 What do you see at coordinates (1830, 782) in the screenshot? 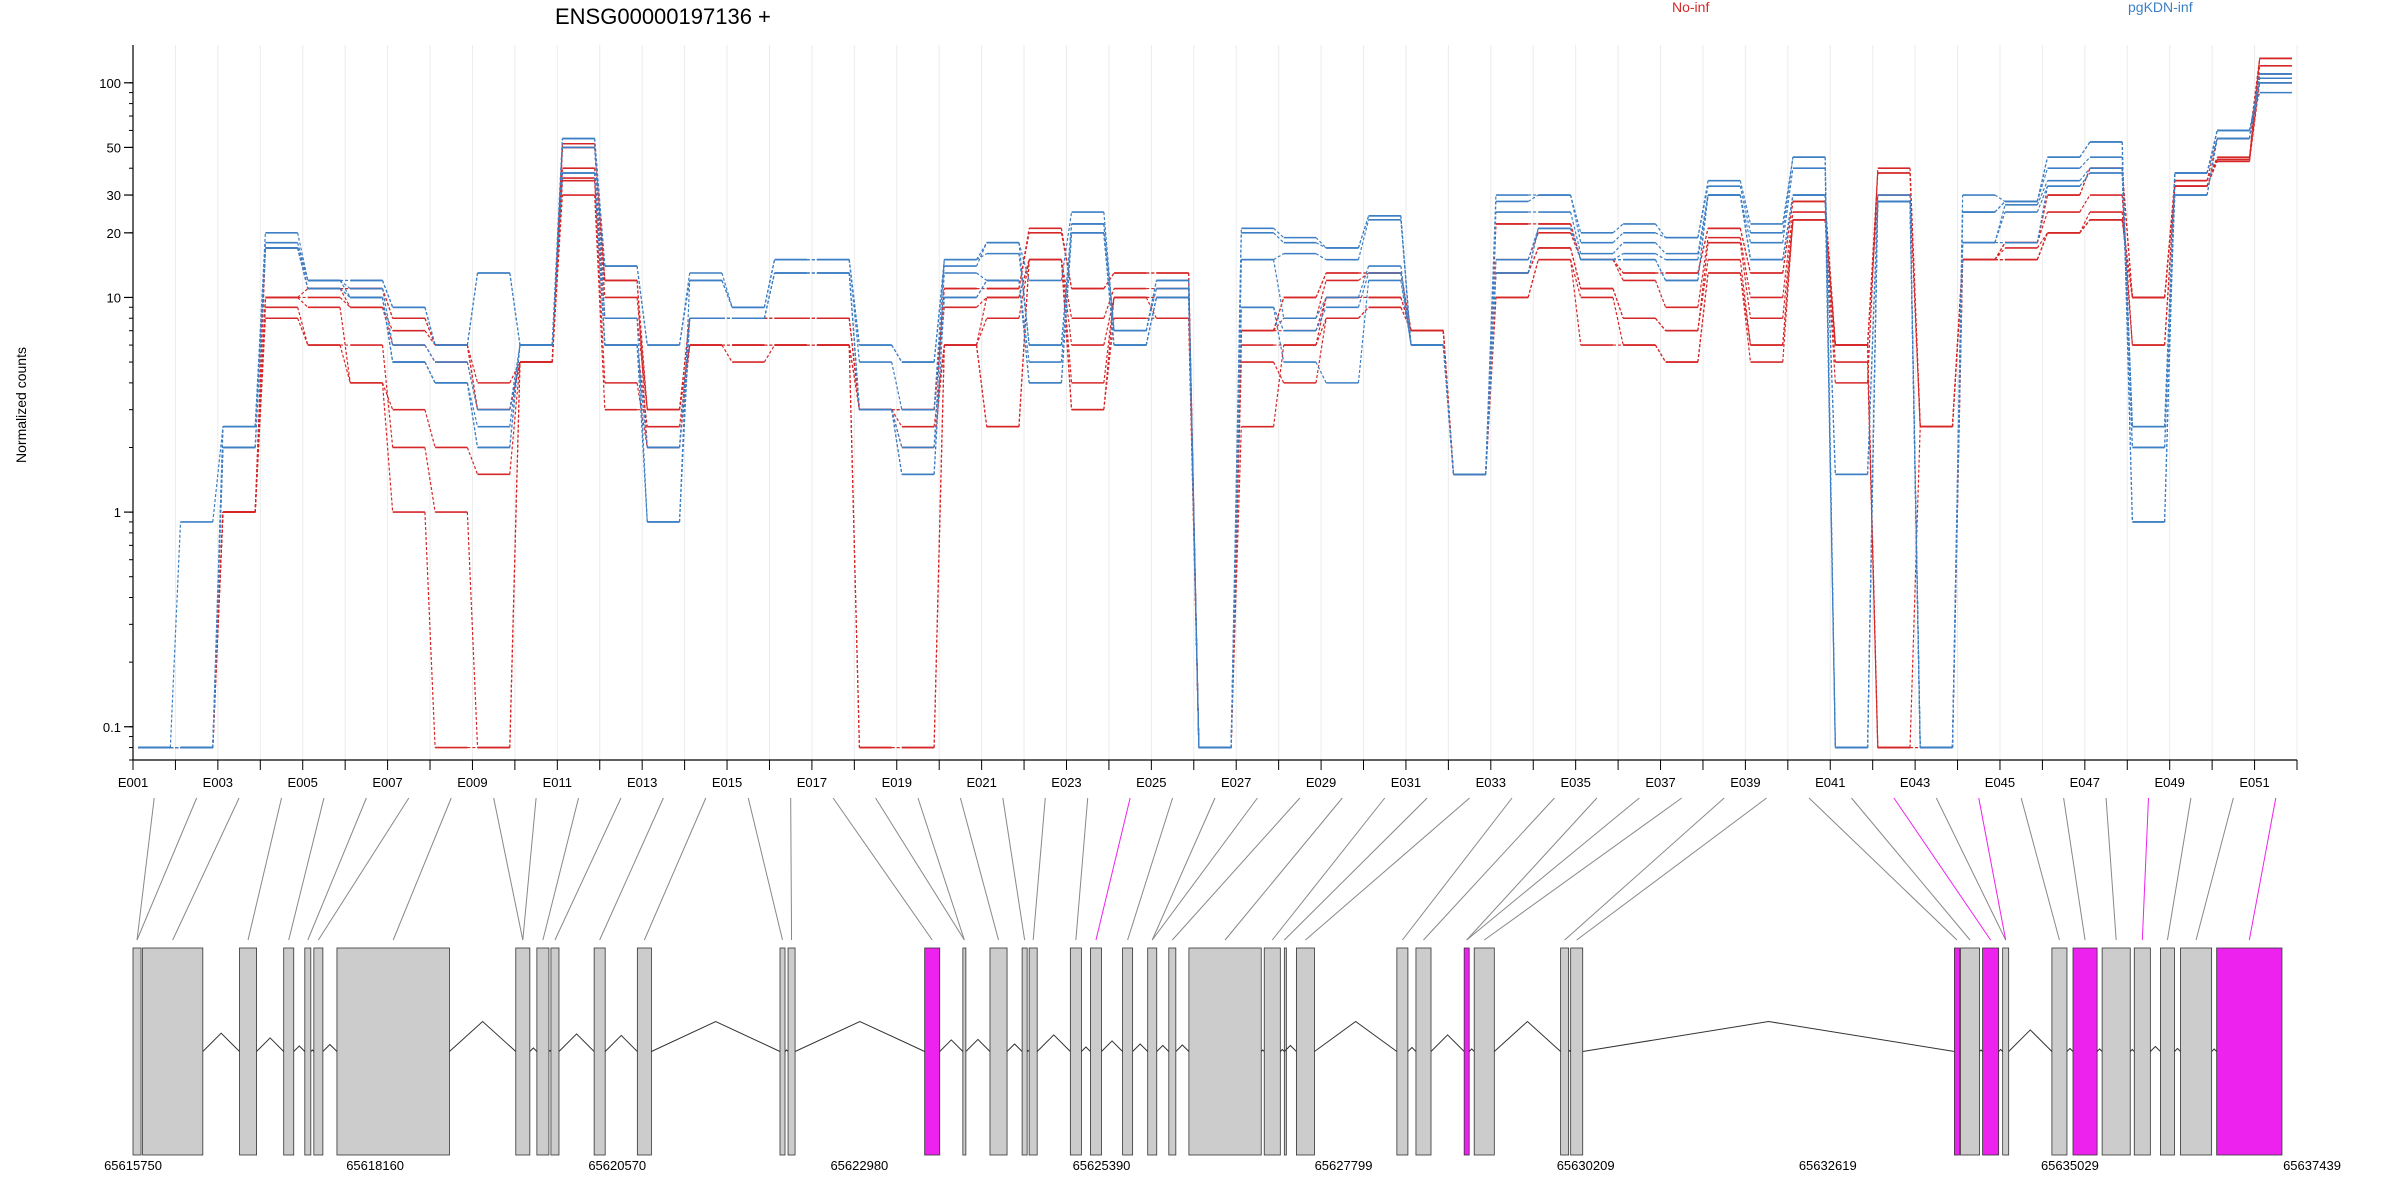
I see `x-tick-label: E041` at bounding box center [1830, 782].